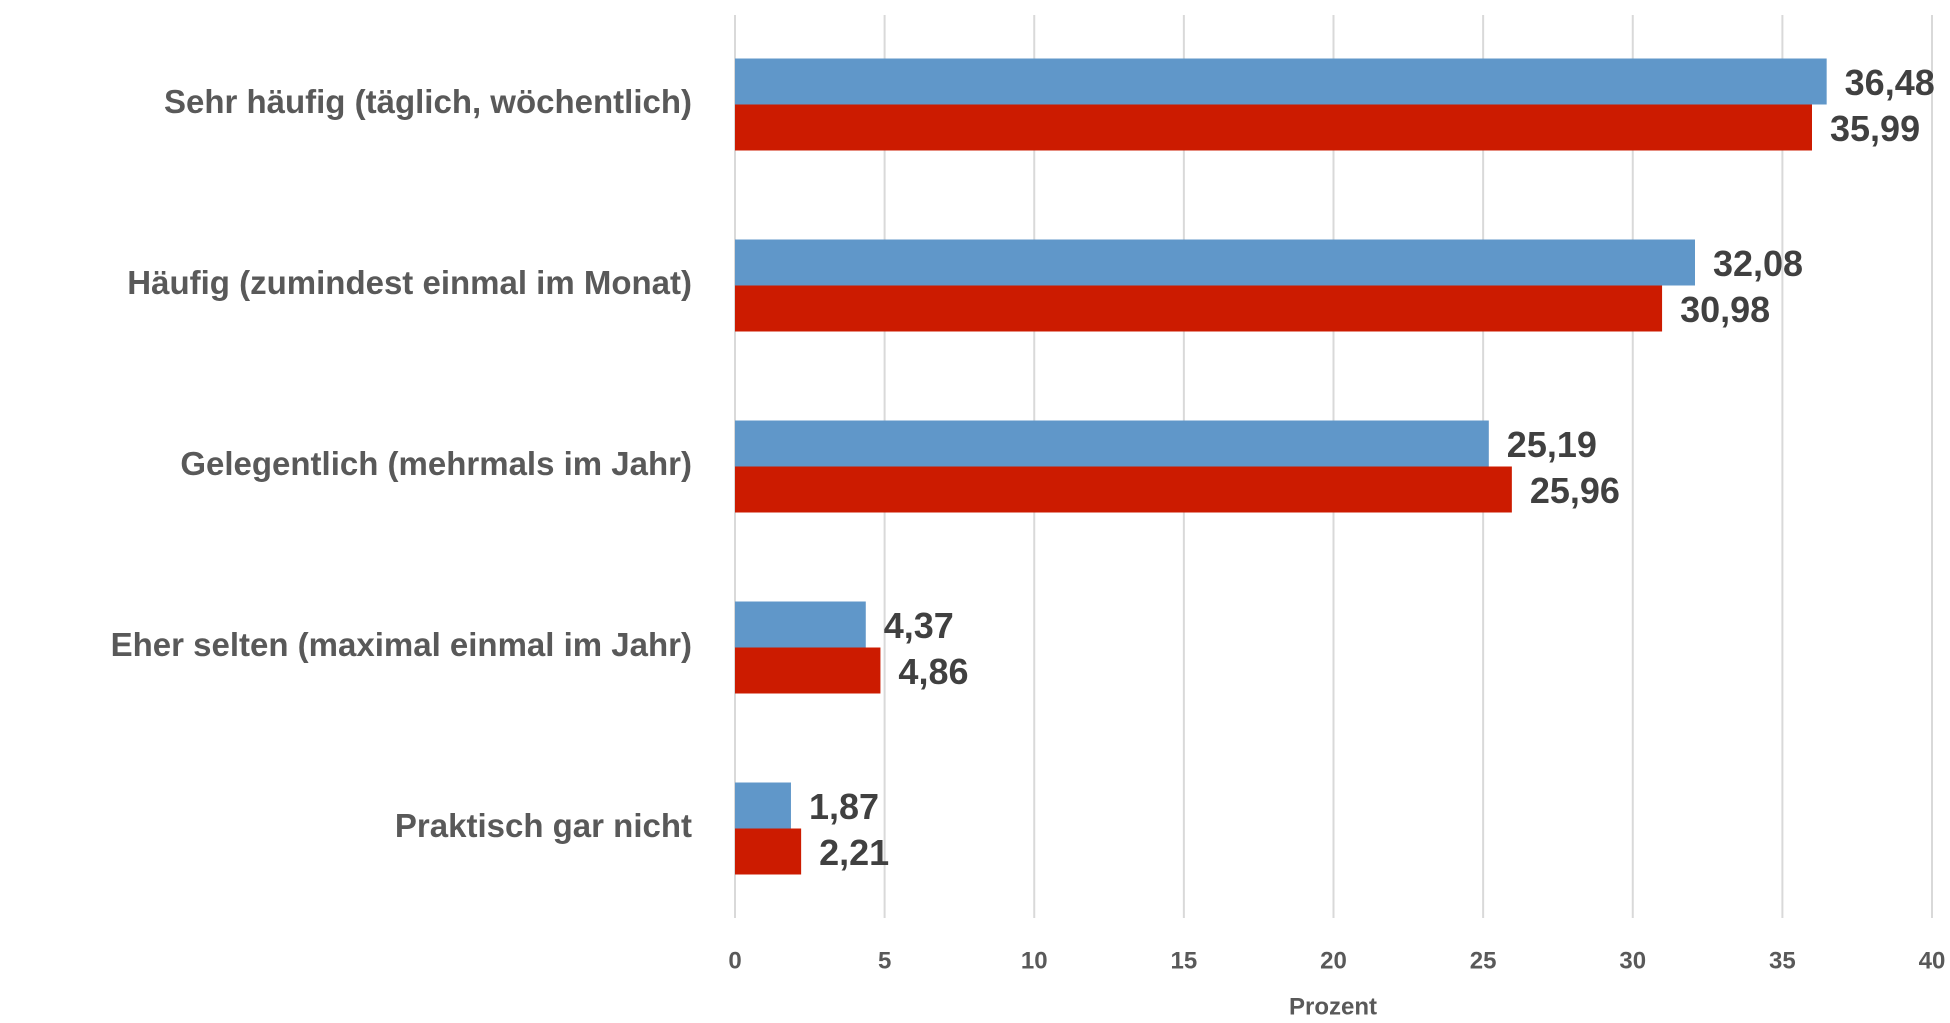 This screenshot has width=1950, height=1023. What do you see at coordinates (1782, 960) in the screenshot?
I see `x-tick-label: 35` at bounding box center [1782, 960].